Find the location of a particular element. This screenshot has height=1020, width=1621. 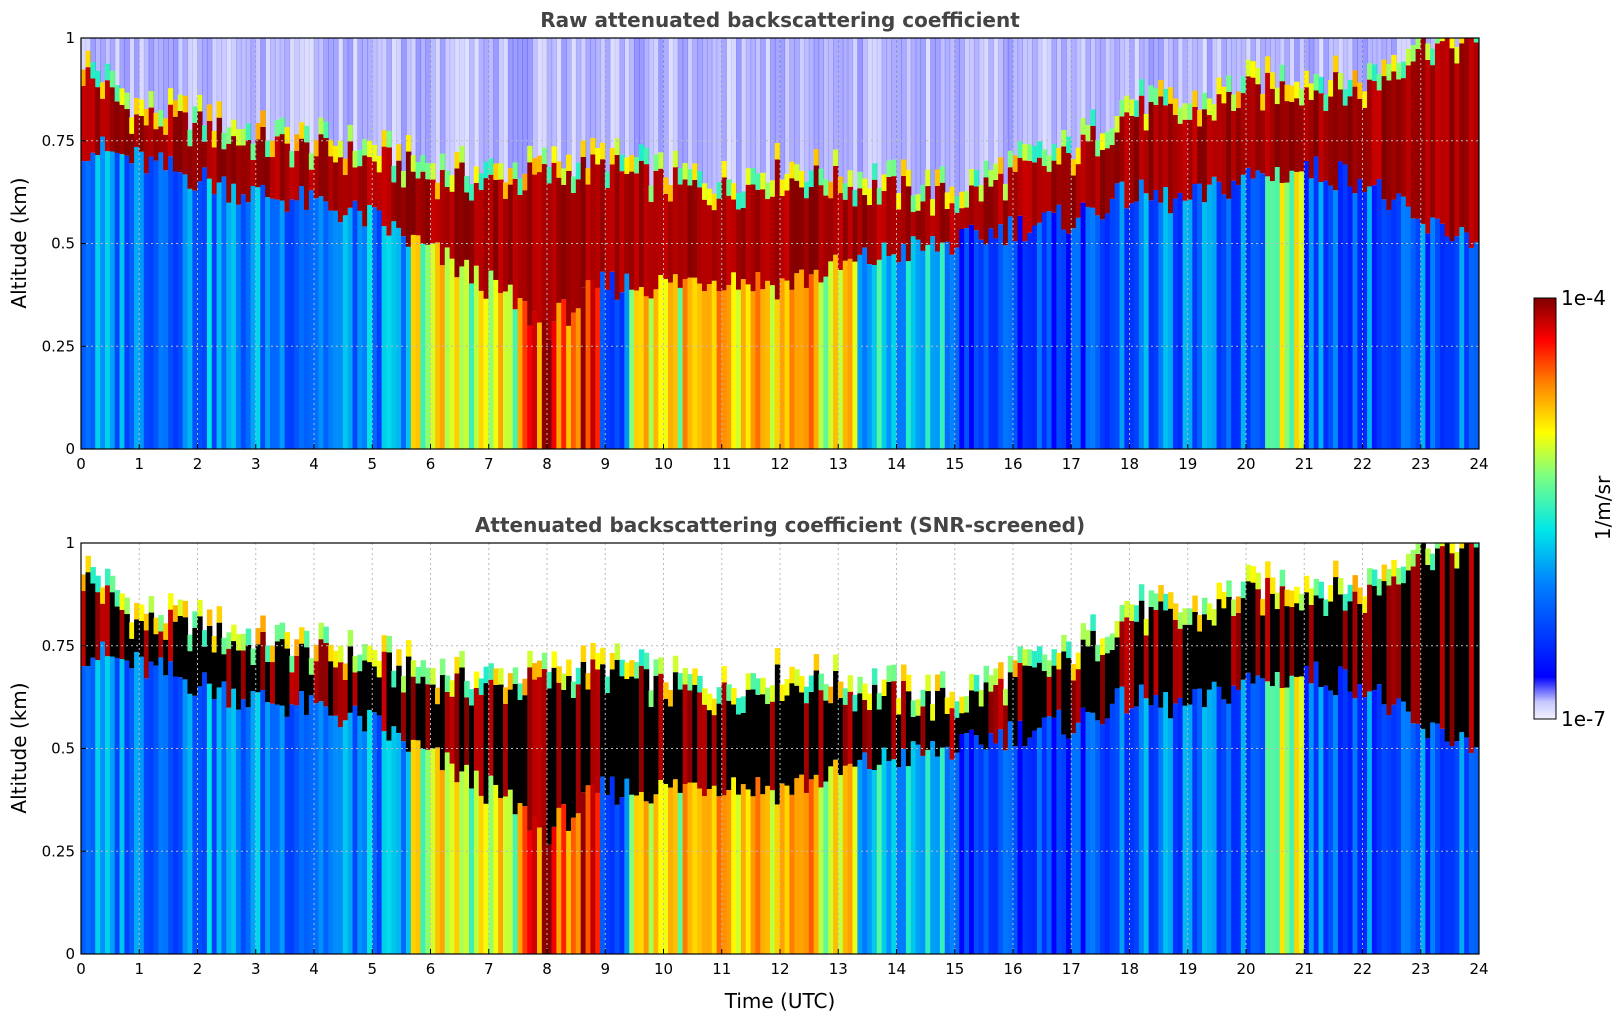

x-tick-label: 17 is located at coordinates (1071, 464).